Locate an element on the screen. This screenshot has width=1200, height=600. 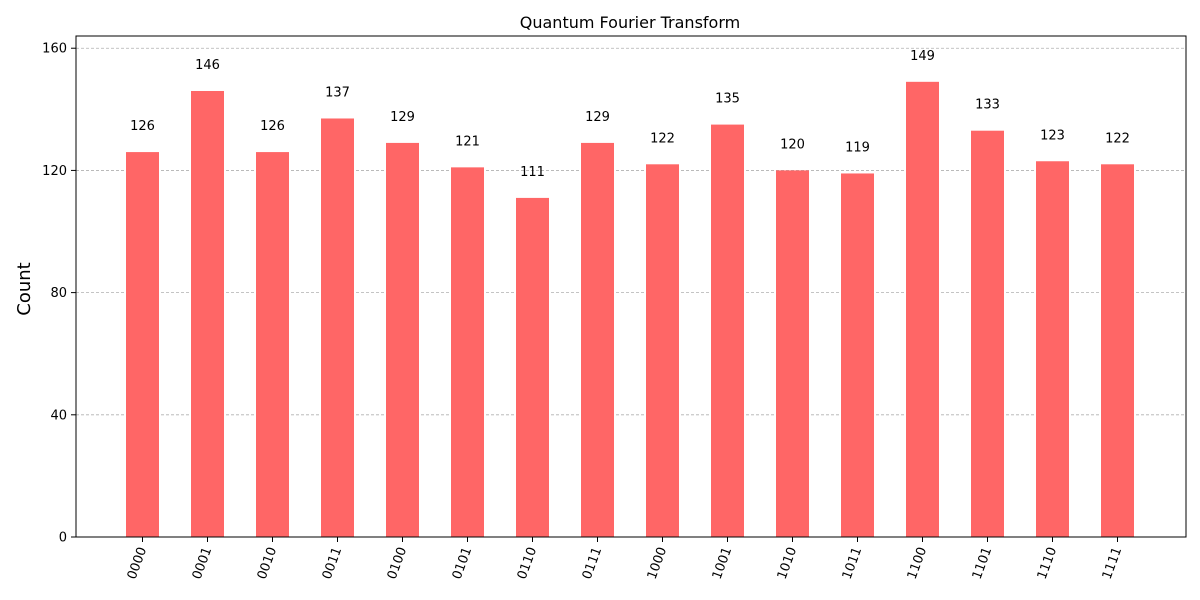
chart-title: Quantum Fourier Transform is located at coordinates (630, 22).